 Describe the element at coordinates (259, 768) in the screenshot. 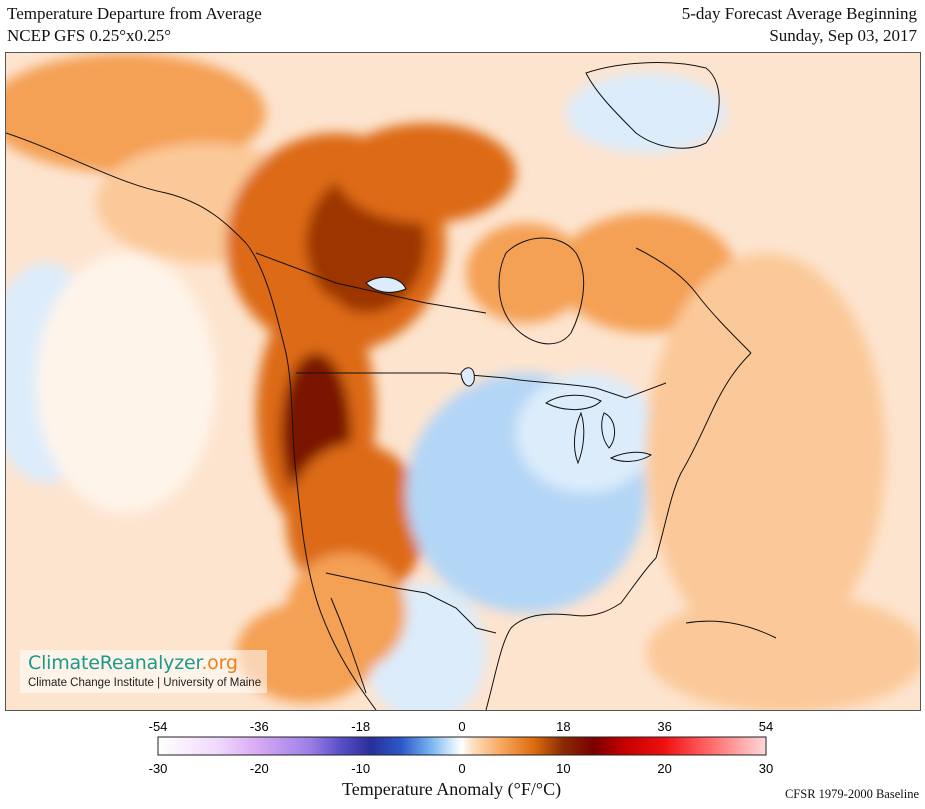

I see `celsius-tick-label: -20` at that location.